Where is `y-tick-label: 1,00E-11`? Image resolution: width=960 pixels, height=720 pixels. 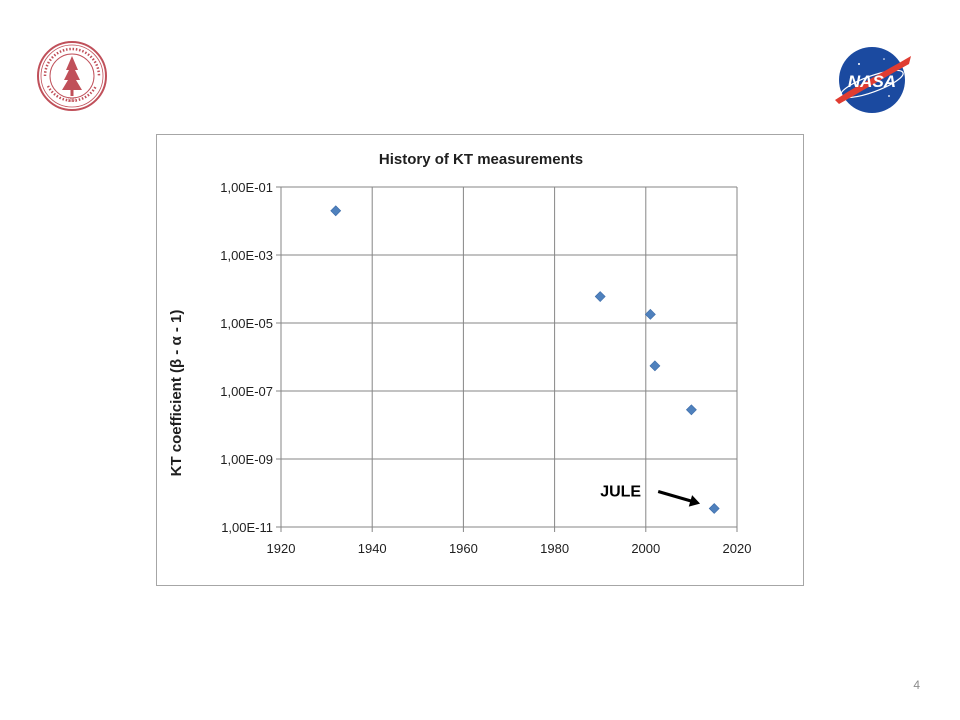 y-tick-label: 1,00E-11 is located at coordinates (247, 527).